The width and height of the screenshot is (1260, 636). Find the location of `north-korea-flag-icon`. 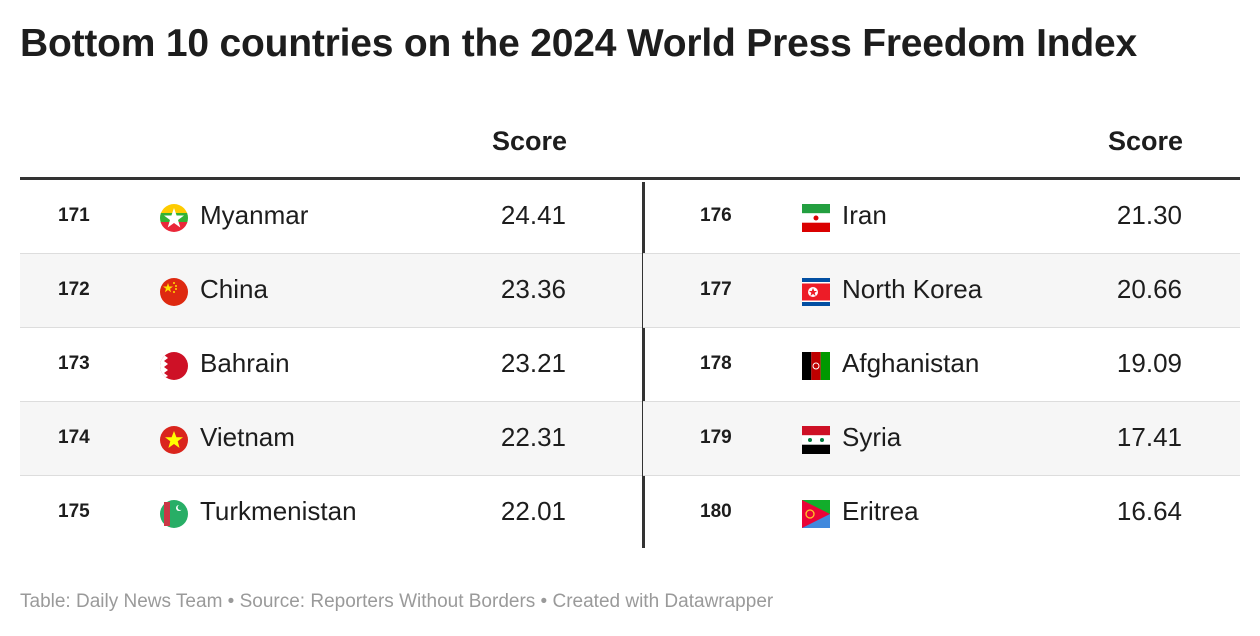

north-korea-flag-icon is located at coordinates (816, 292).